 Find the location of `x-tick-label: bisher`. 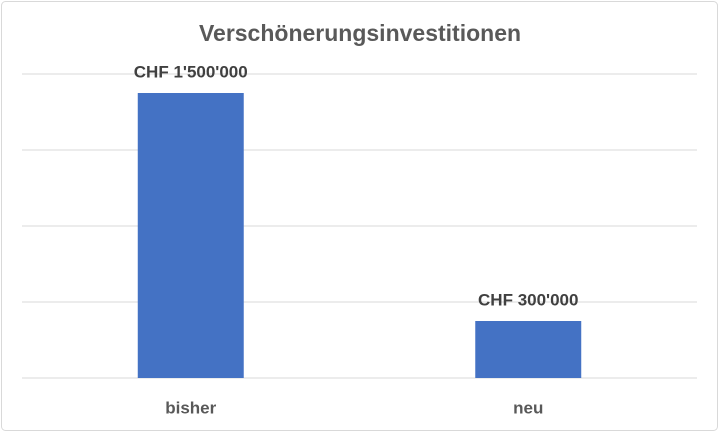

x-tick-label: bisher is located at coordinates (190, 407).